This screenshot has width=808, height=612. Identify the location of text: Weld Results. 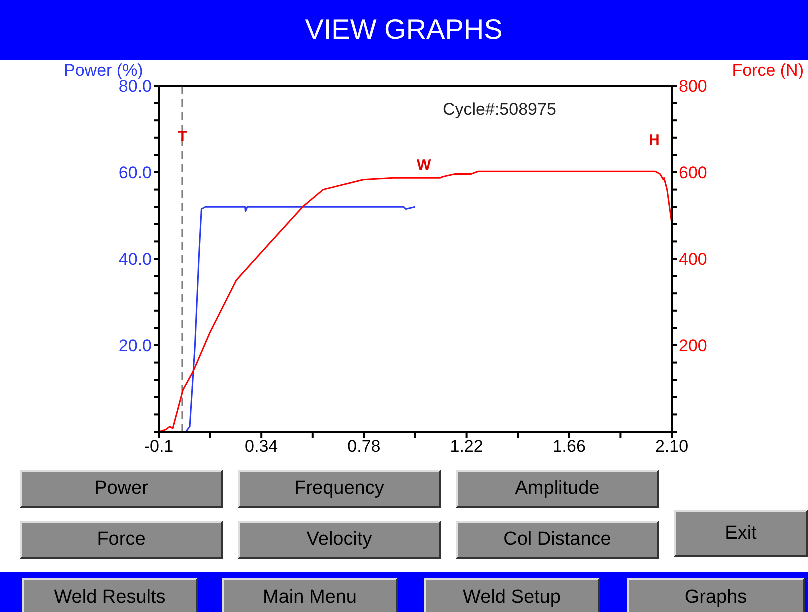
(110, 595).